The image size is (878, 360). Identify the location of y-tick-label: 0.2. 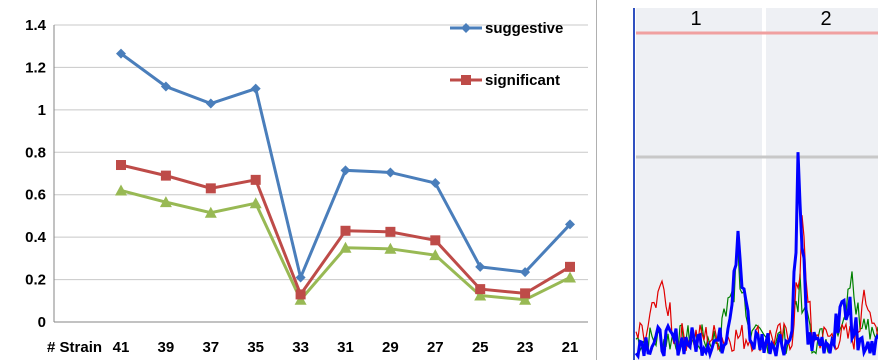
(35, 280).